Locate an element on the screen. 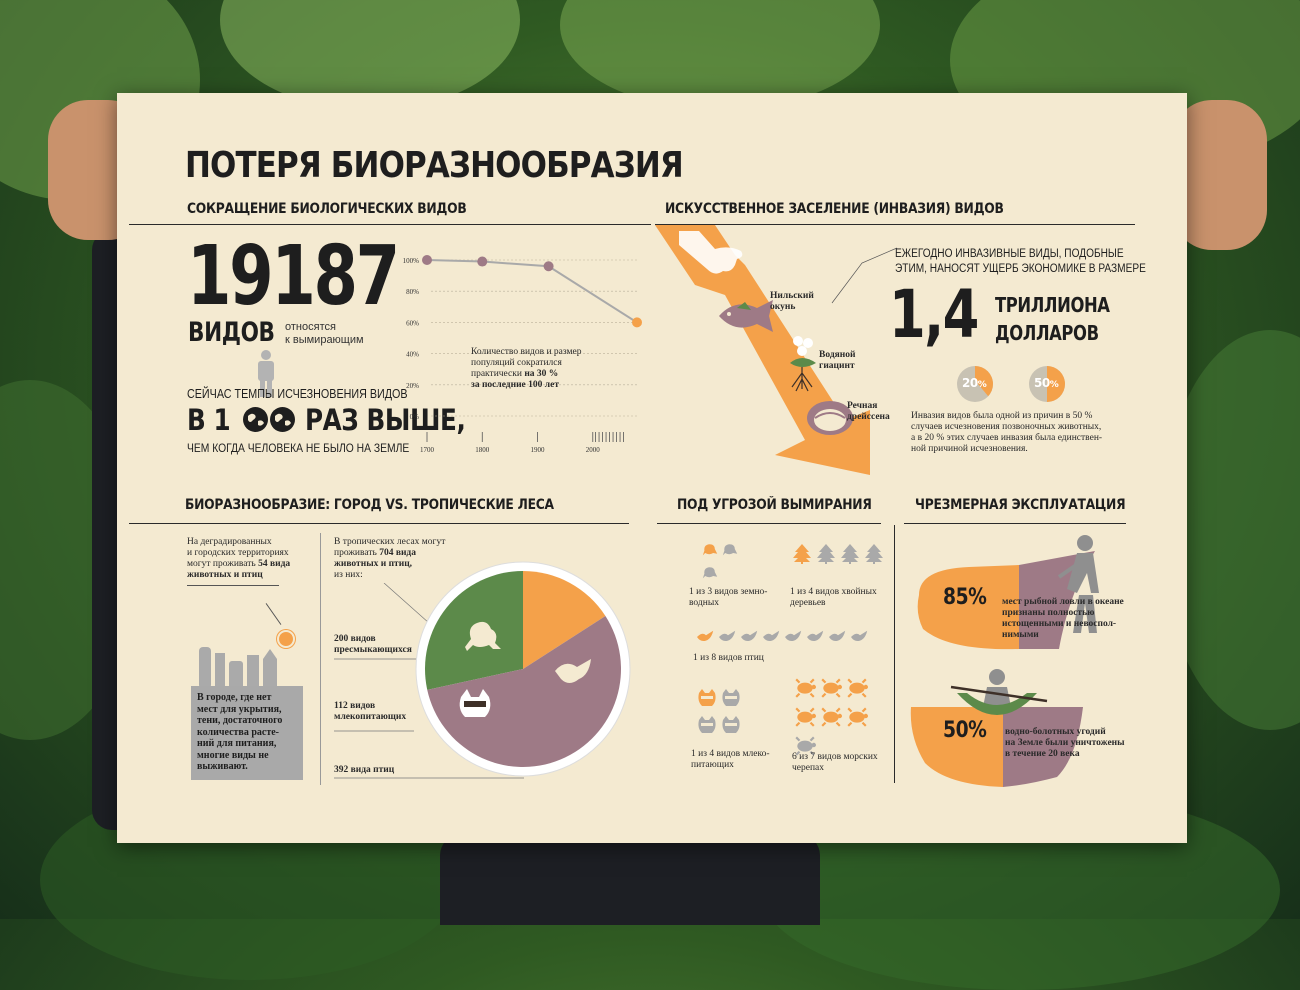  series-line is located at coordinates (532, 291).